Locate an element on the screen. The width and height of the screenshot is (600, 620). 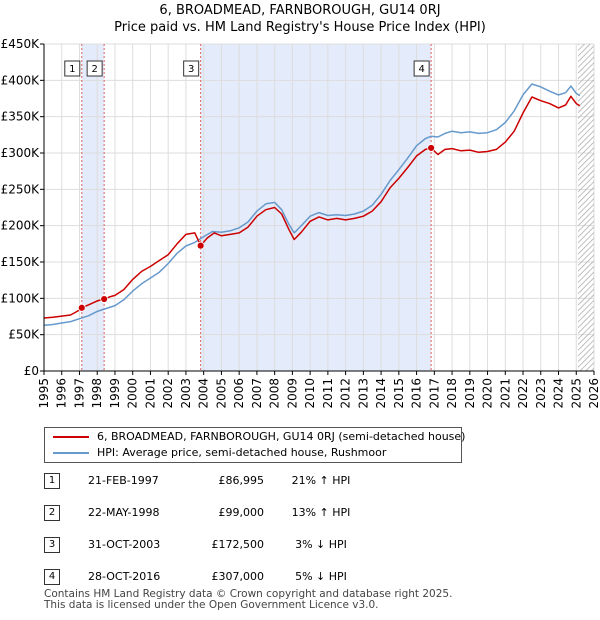
x-tick-label: 2000 is located at coordinates (133, 393).